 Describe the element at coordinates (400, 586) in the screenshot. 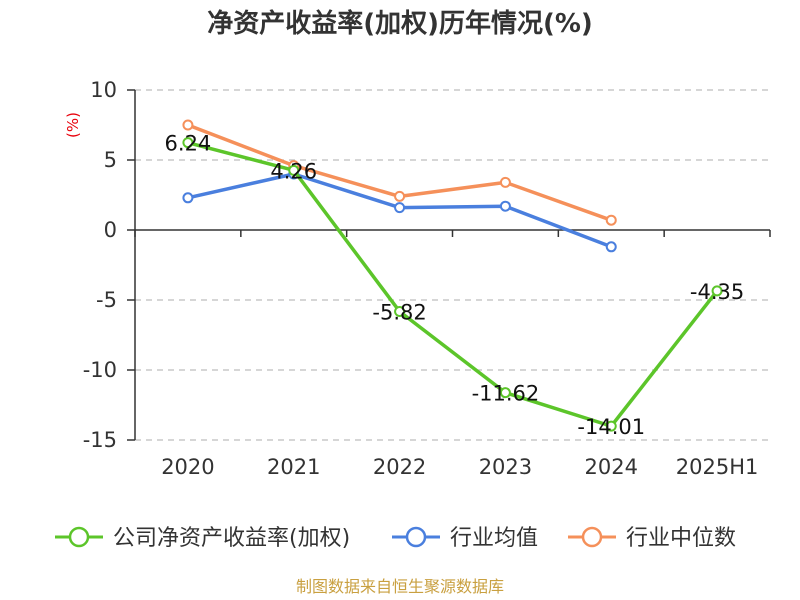

I see `source-footer: 制图数据来自恒生聚源数据库` at that location.